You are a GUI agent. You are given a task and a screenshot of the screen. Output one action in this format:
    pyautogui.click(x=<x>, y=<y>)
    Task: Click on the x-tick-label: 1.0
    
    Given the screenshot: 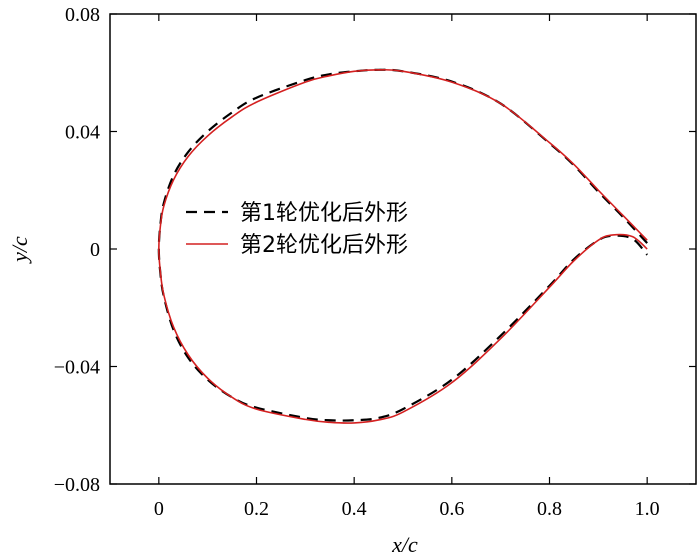 What is the action you would take?
    pyautogui.click(x=647, y=509)
    